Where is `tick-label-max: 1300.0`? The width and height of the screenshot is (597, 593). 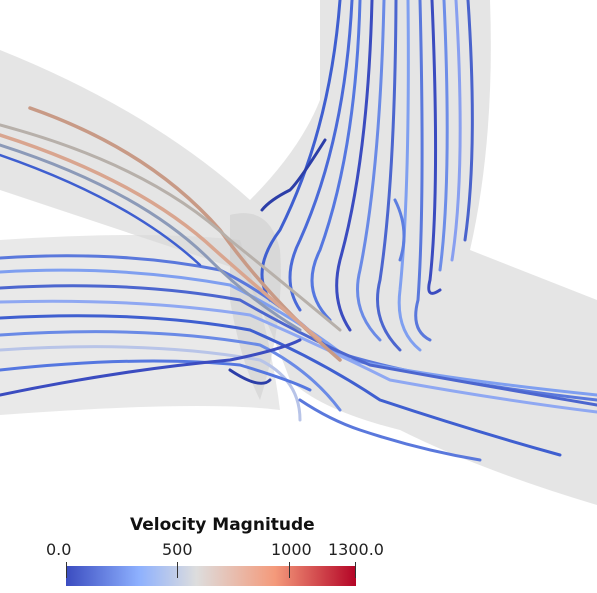
tick-label-max: 1300.0 is located at coordinates (356, 549).